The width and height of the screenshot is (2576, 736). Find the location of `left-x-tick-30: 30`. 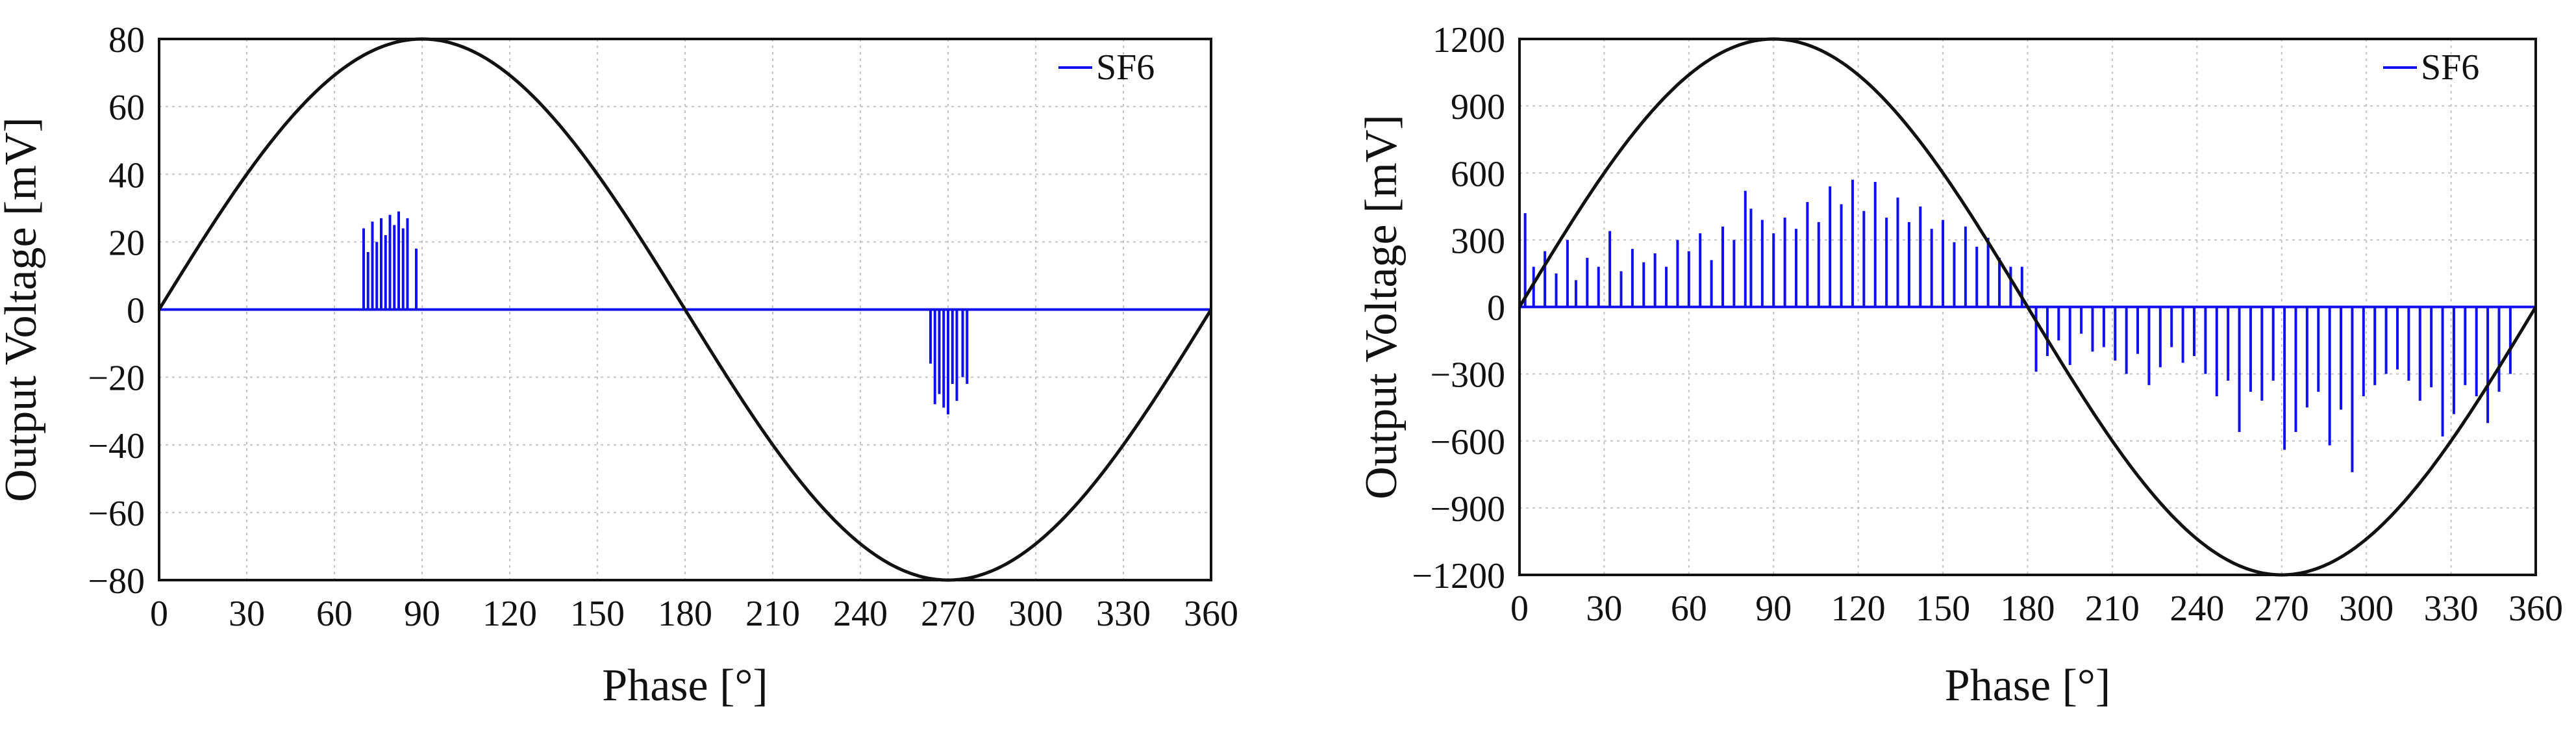

left-x-tick-30: 30 is located at coordinates (247, 614).